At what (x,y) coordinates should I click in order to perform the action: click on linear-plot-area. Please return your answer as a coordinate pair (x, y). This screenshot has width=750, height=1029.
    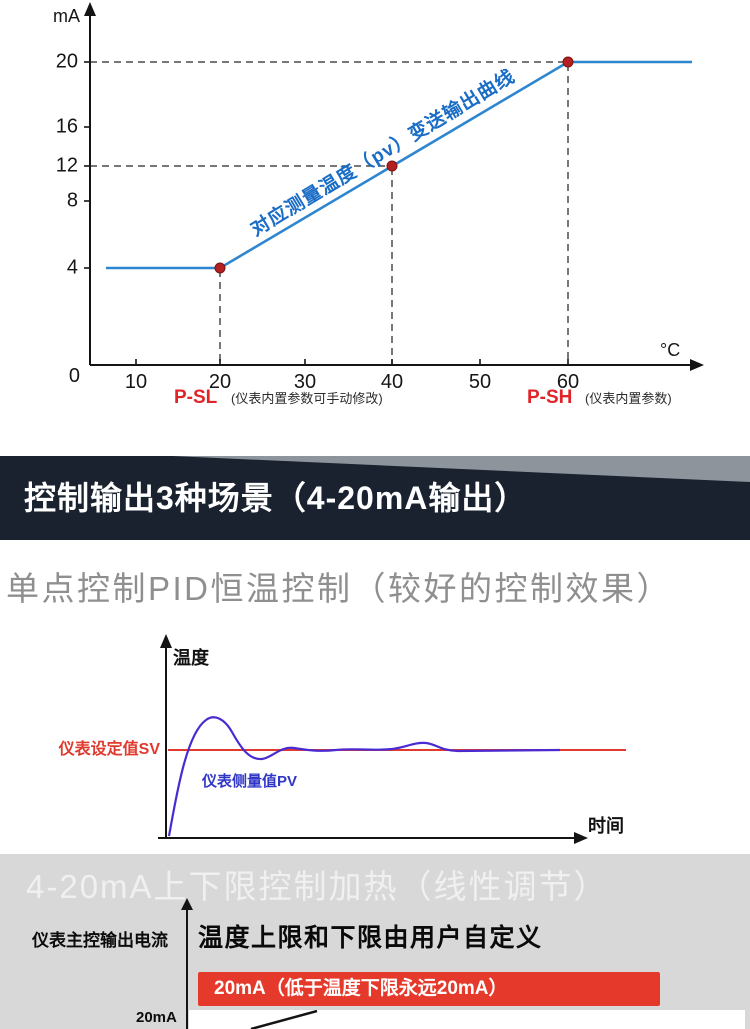
    Looking at the image, I should click on (467, 1019).